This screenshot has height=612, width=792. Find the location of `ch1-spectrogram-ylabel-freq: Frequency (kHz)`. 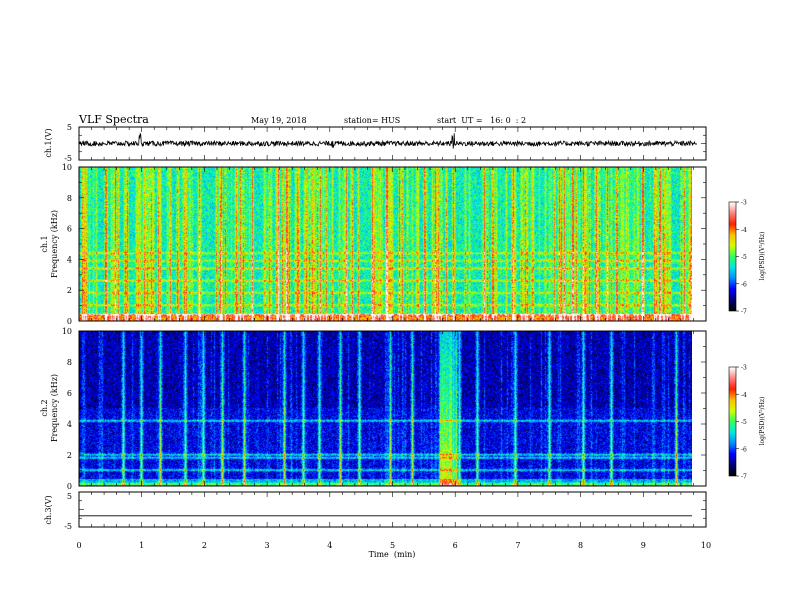

ch1-spectrogram-ylabel-freq: Frequency (kHz) is located at coordinates (54, 244).